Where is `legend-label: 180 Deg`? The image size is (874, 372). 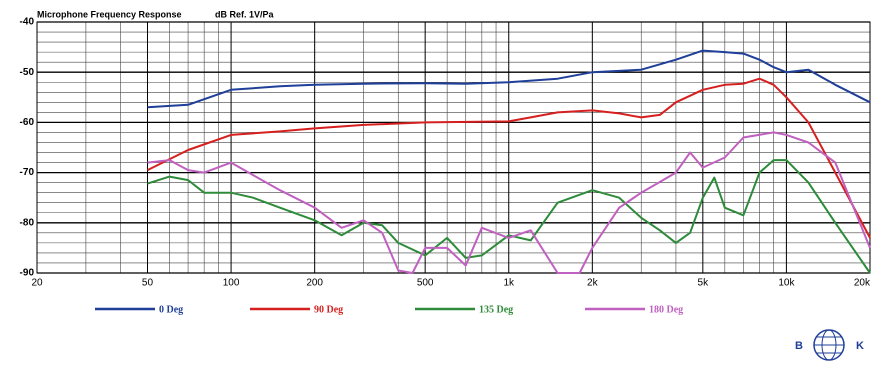
legend-label: 180 Deg is located at coordinates (666, 309).